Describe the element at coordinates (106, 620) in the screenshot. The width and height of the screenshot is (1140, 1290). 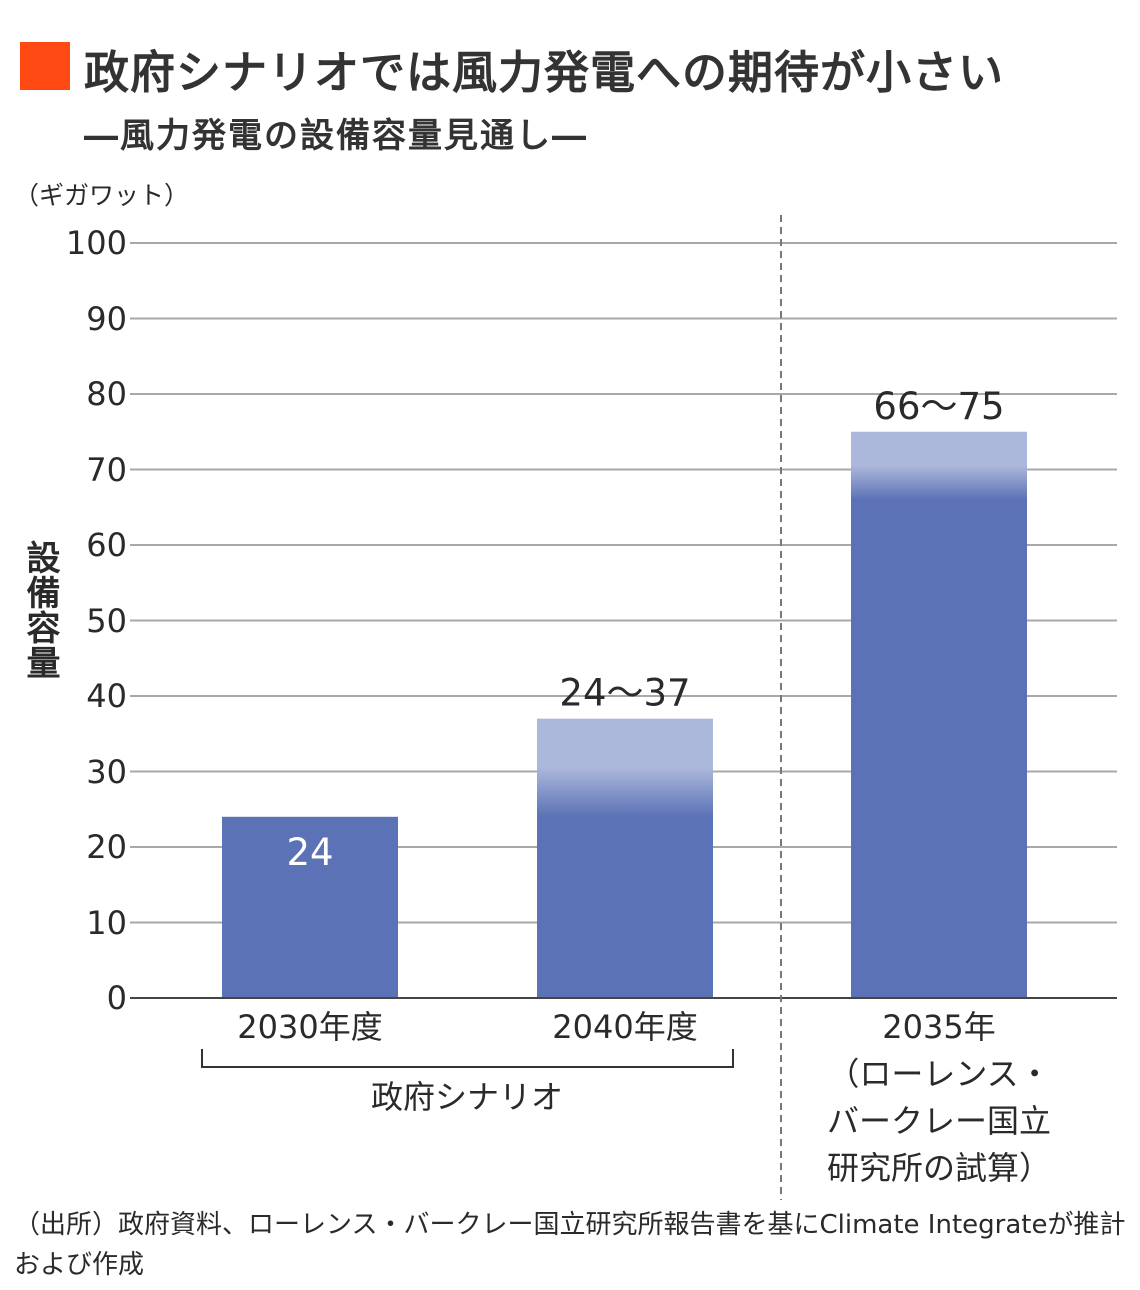
I see `y-tick-label: 50` at that location.